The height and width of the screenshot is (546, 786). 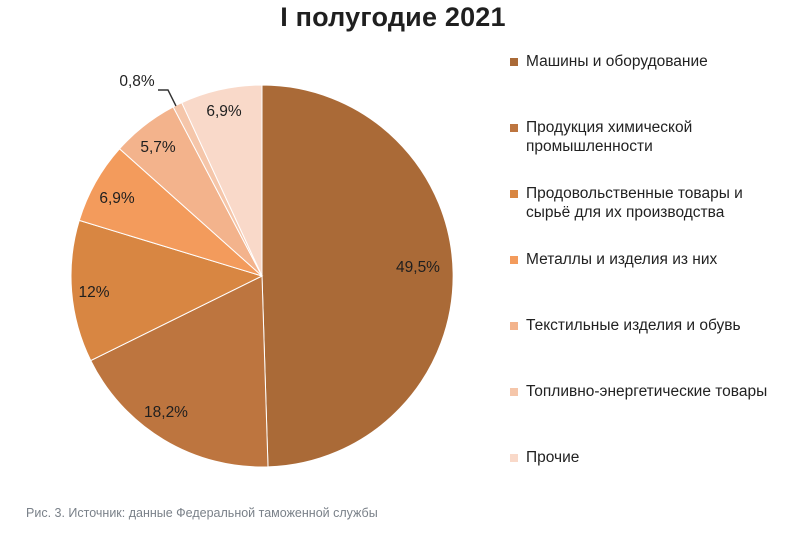 I want to click on slice-value-label: 18,2%, so click(x=166, y=412).